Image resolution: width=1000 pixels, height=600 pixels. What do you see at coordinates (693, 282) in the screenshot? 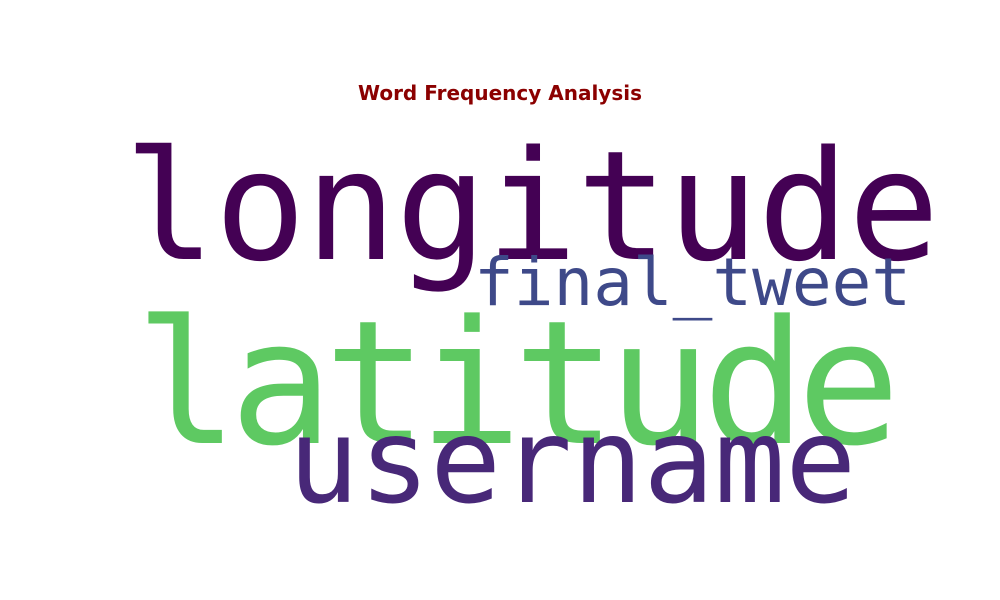
I see `word-final-tweet: final_tweet` at bounding box center [693, 282].